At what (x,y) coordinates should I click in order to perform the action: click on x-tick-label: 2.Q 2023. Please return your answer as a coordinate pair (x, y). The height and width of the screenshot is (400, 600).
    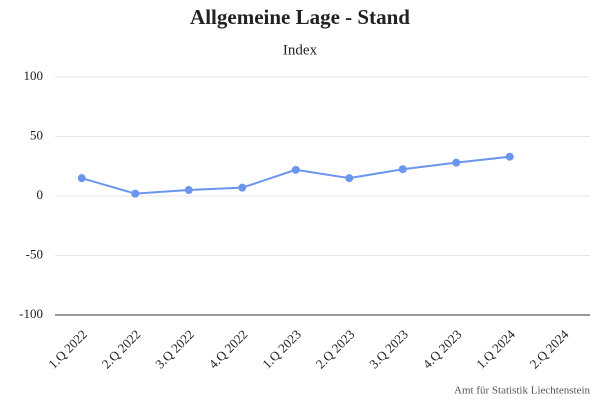
    Looking at the image, I should click on (335, 349).